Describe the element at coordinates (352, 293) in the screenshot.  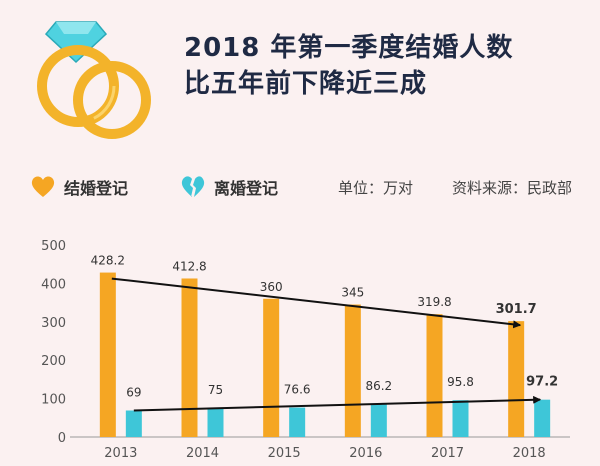
I see `data-label-marriage: 345` at that location.